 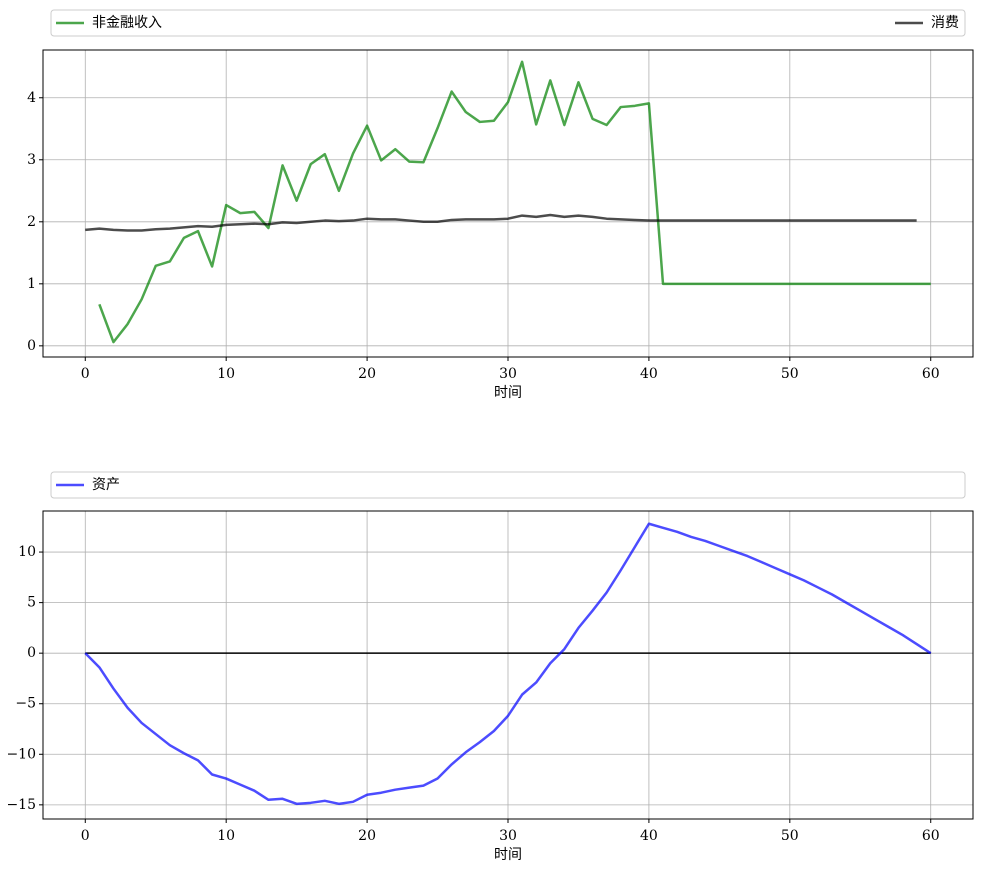 I want to click on y-tick-label: 3, so click(x=31, y=160).